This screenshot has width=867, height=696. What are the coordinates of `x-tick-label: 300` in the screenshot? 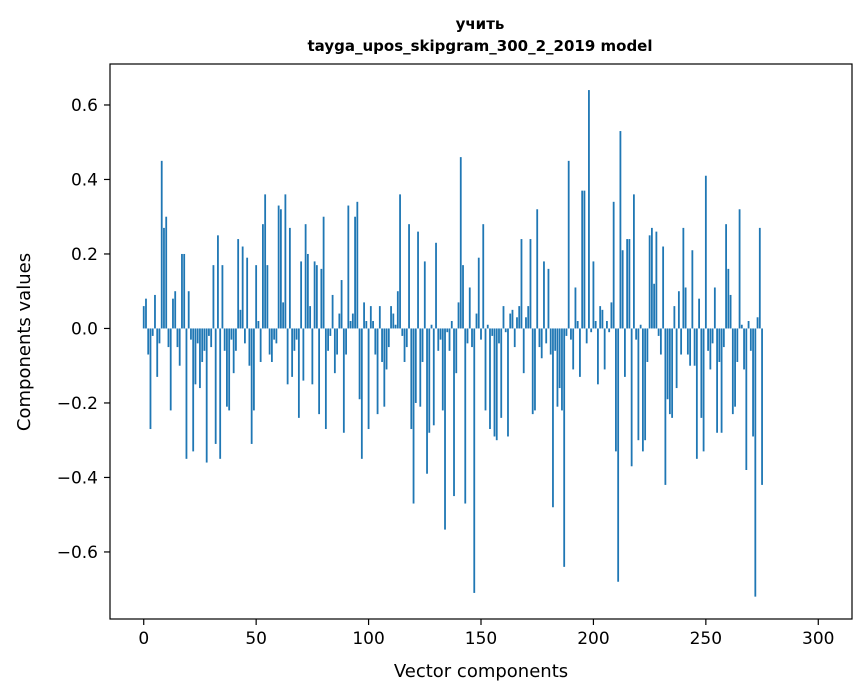 It's located at (818, 639).